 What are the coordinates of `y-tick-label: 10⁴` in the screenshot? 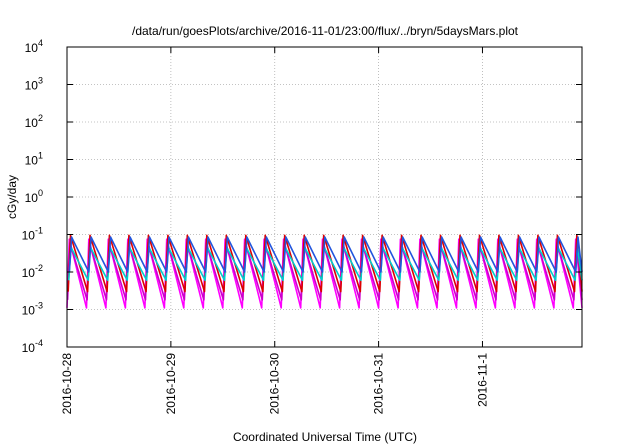 It's located at (34, 46).